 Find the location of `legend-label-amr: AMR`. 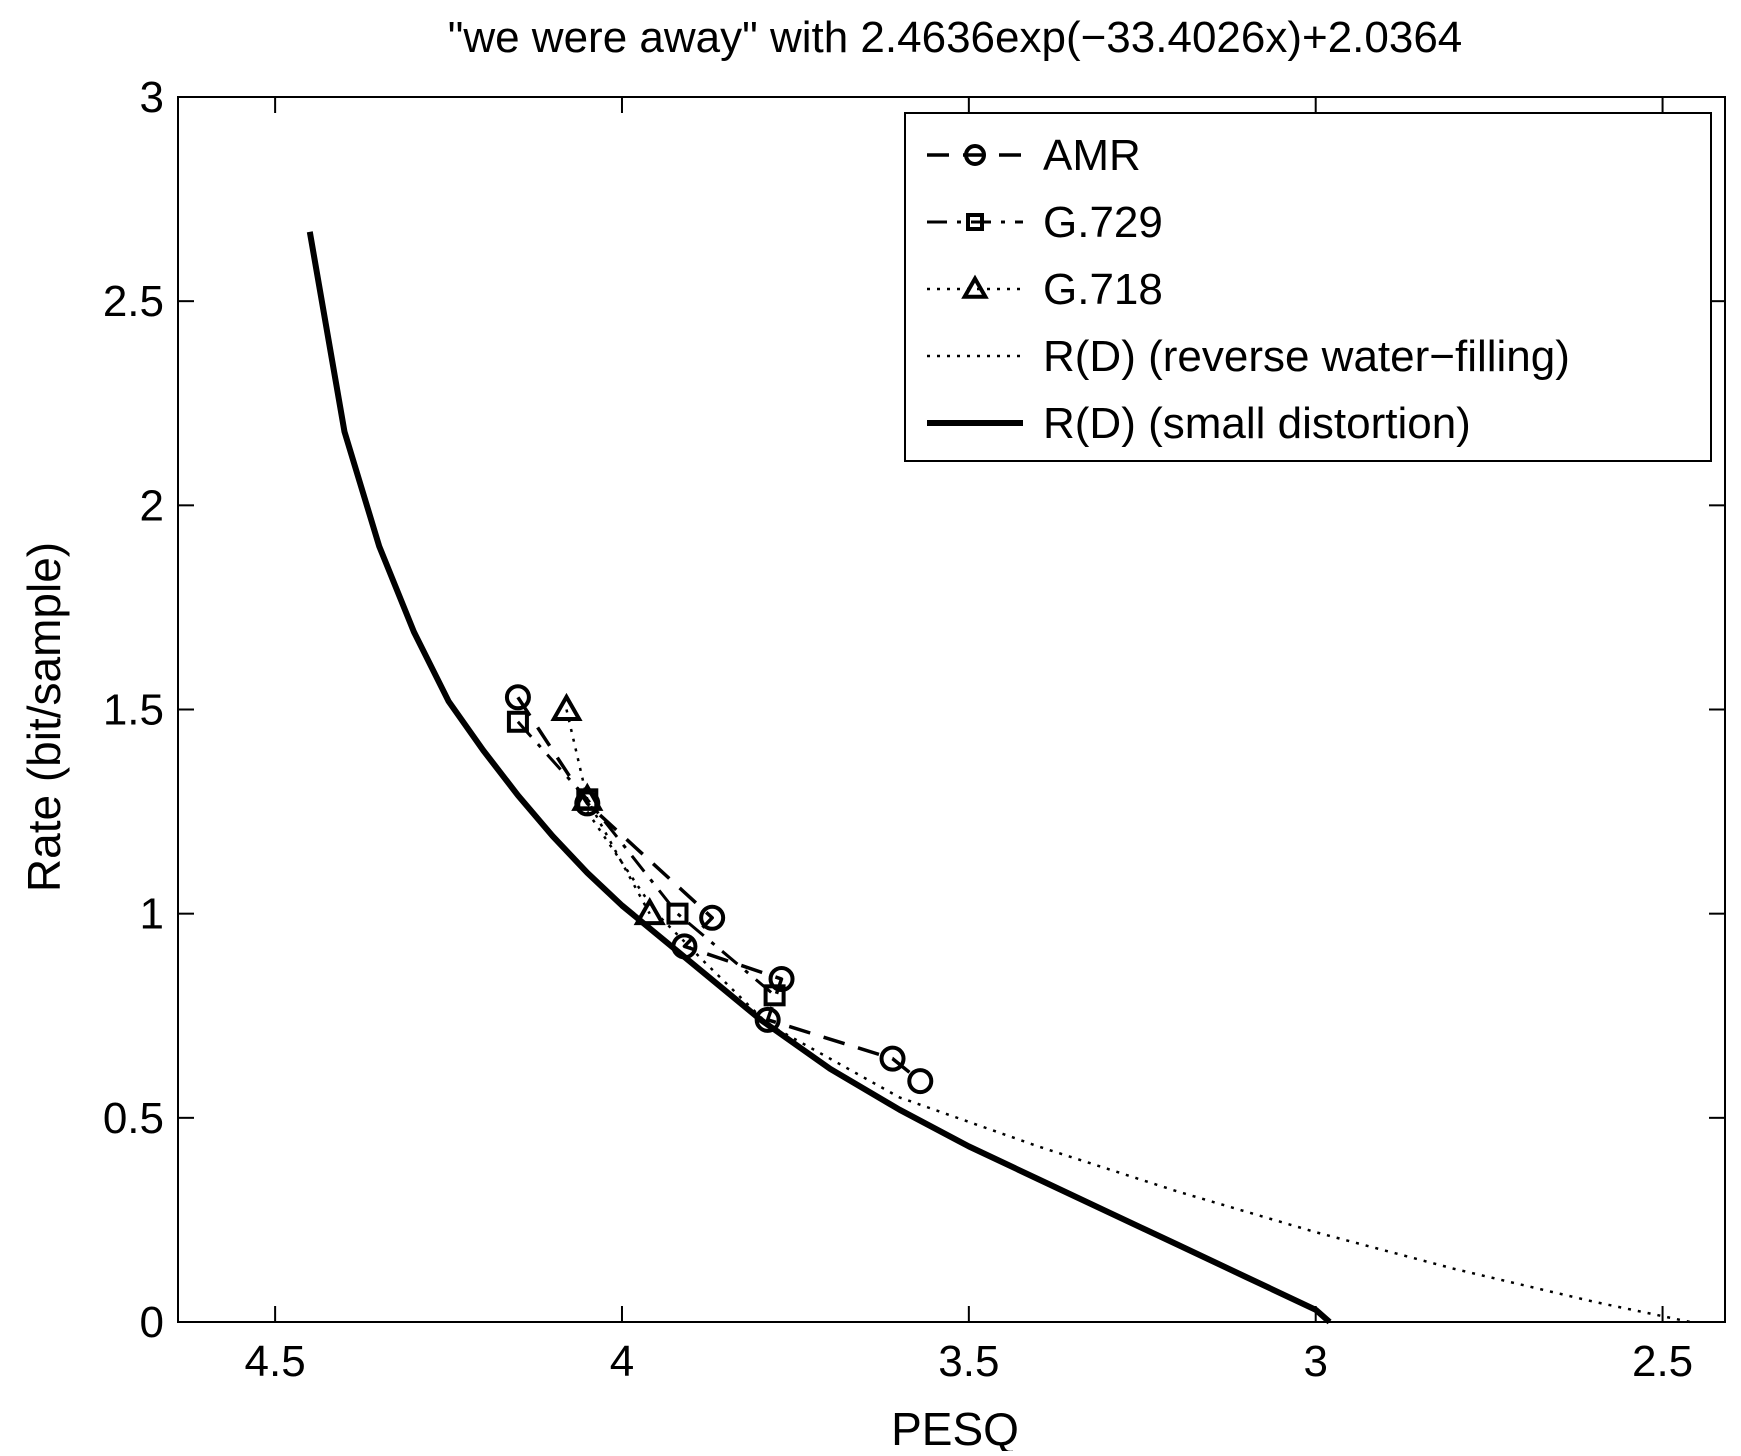

legend-label-amr: AMR is located at coordinates (1092, 155).